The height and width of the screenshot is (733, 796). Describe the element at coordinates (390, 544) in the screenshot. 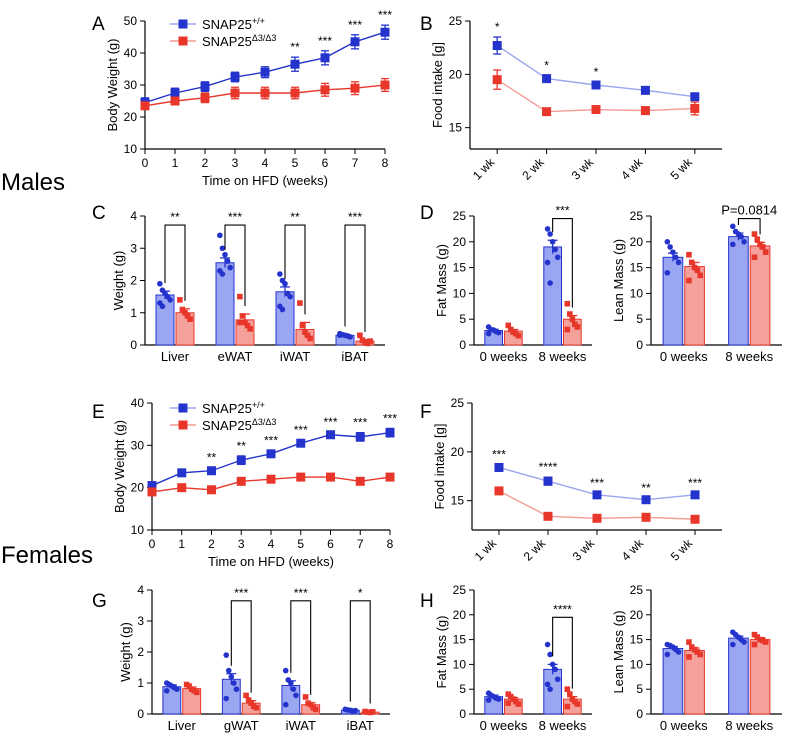

I see `x-tick-label-e: 8` at that location.